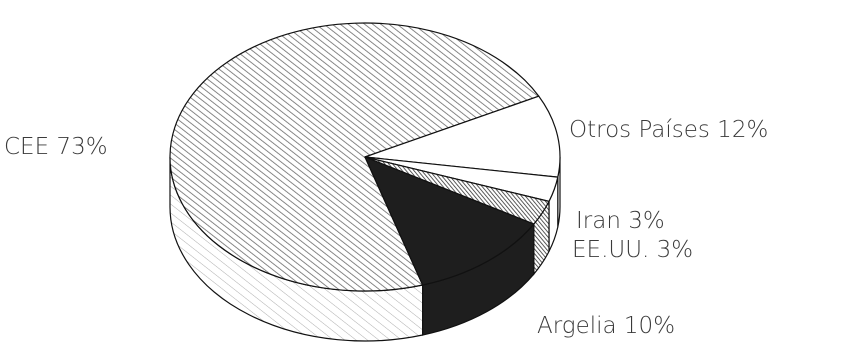 The image size is (843, 345). What do you see at coordinates (668, 130) in the screenshot?
I see `slice-label-otros-paises: Otros Países 12%` at bounding box center [668, 130].